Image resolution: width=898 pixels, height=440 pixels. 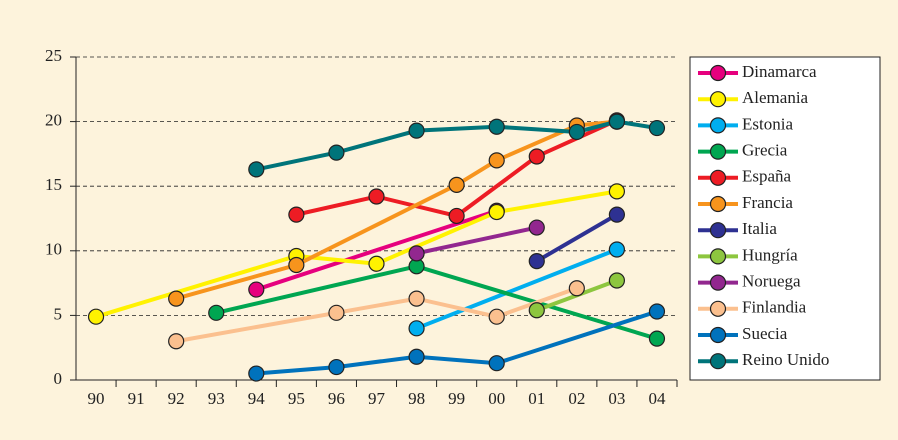 What do you see at coordinates (336, 398) in the screenshot?
I see `x-tick-label: 96` at bounding box center [336, 398].